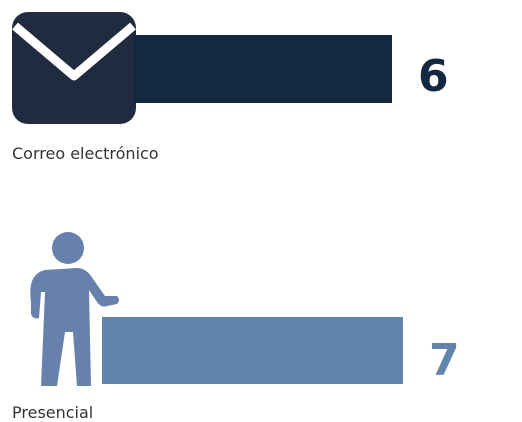 The height and width of the screenshot is (422, 522). I want to click on value-label-presencial: 7, so click(444, 360).